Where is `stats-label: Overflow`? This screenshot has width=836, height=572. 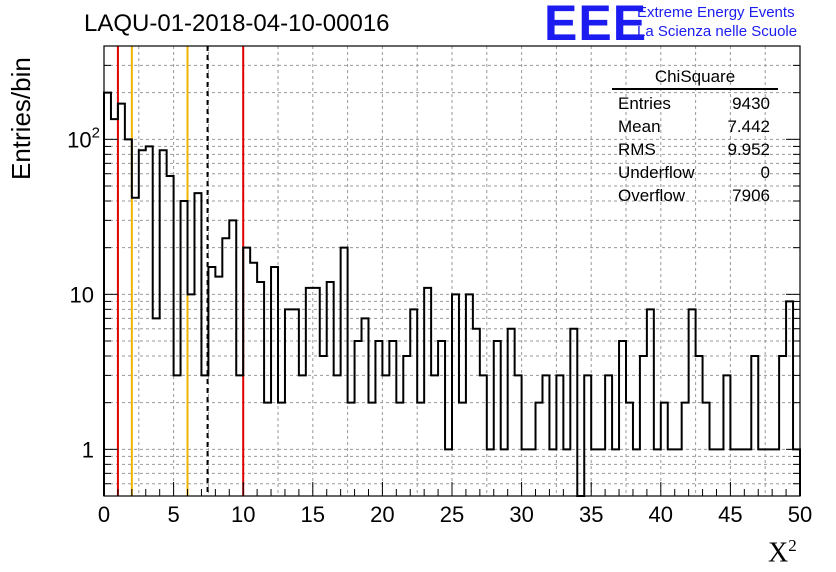 stats-label: Overflow is located at coordinates (652, 195).